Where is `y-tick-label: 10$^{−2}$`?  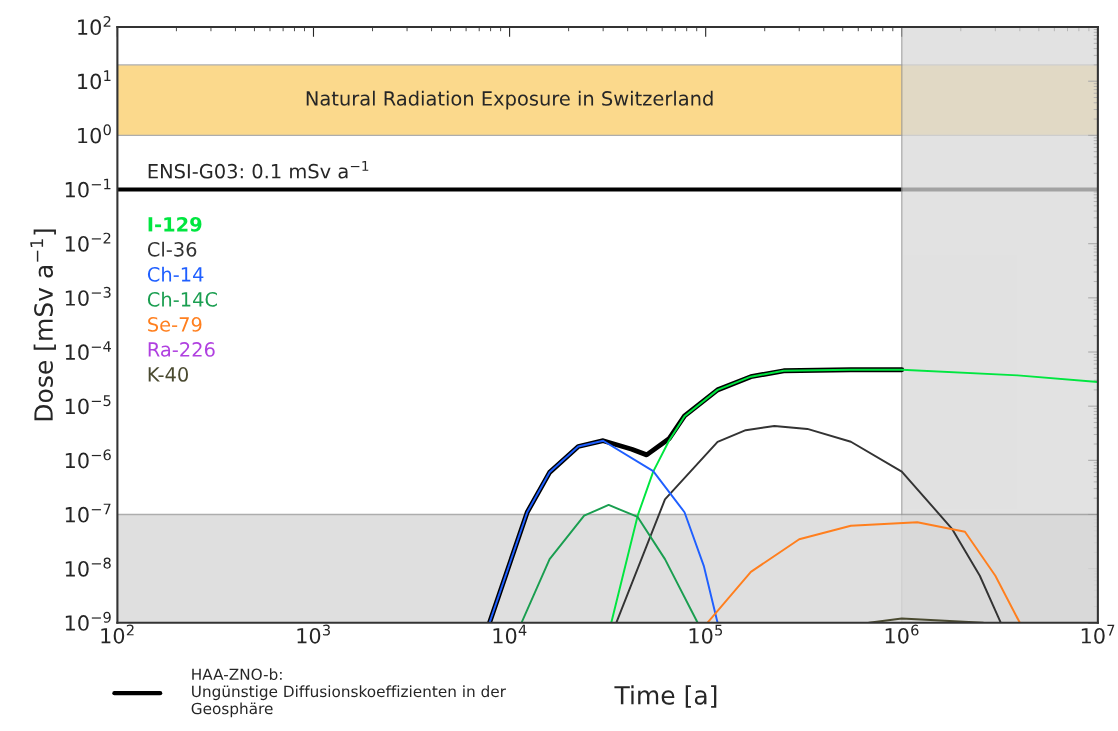
y-tick-label: 10$^{−2}$ is located at coordinates (88, 242).